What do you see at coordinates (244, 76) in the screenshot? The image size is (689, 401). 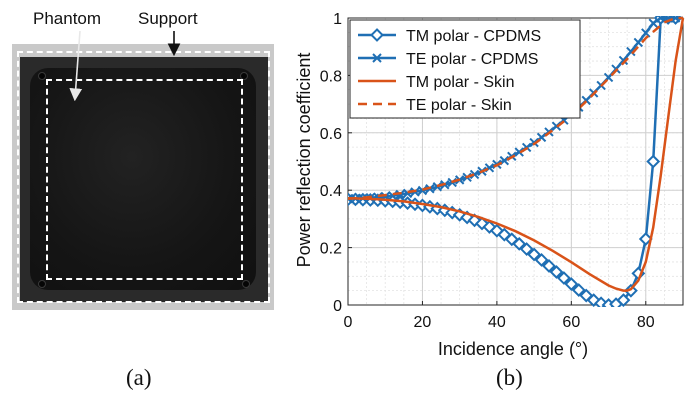 I see `screw-top-right` at bounding box center [244, 76].